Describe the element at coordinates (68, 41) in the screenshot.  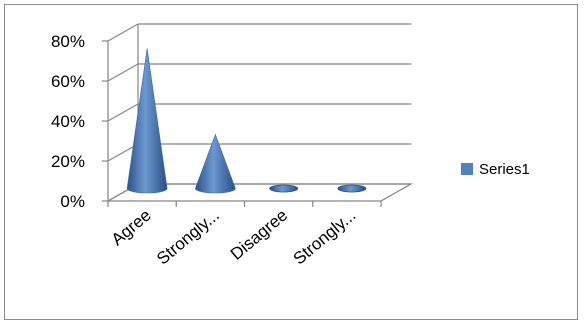
I see `y-tick-label: 80%` at that location.